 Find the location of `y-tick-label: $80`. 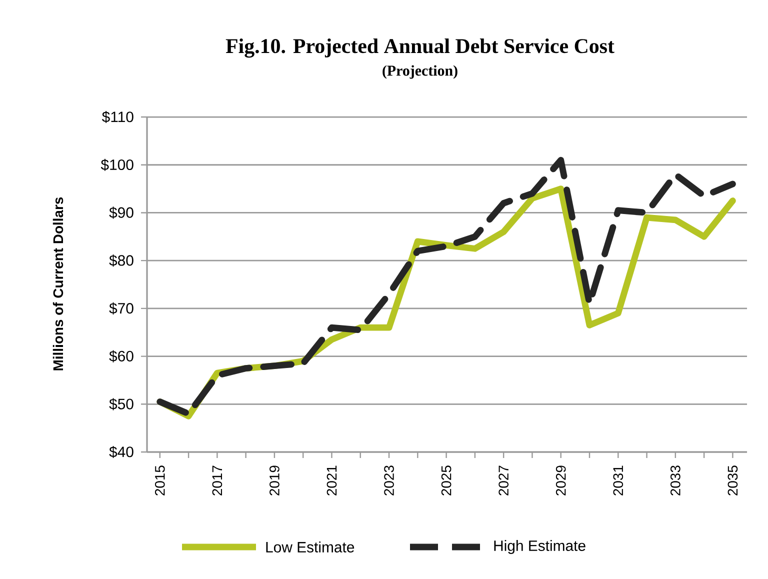

y-tick-label: $80 is located at coordinates (121, 260).